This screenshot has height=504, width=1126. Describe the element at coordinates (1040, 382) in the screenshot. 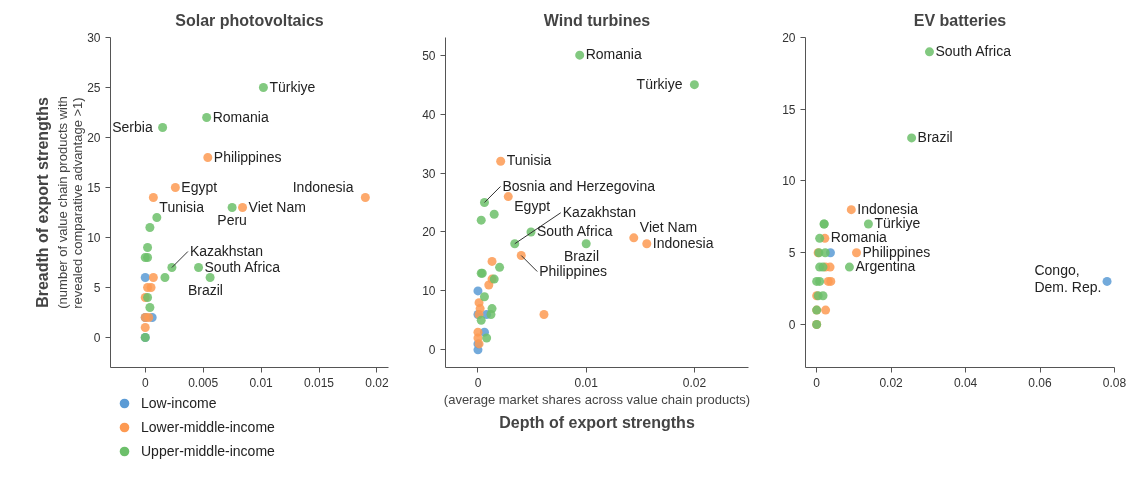

I see `x-tick-label: 0.06` at that location.